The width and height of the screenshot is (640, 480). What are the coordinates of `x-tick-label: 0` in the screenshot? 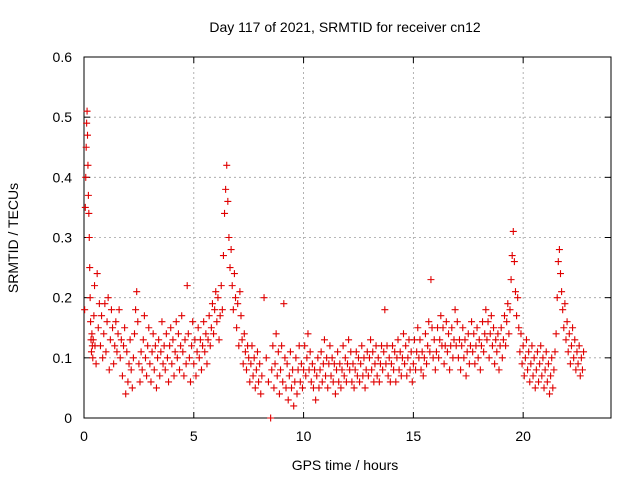 It's located at (84, 436).